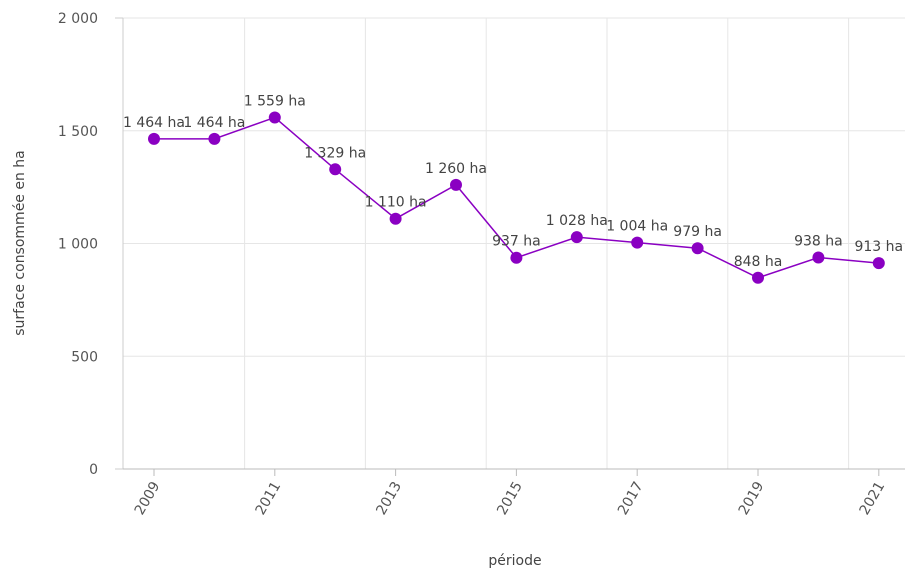 The image size is (909, 571). Describe the element at coordinates (84, 357) in the screenshot. I see `y-tick-label: 500` at that location.